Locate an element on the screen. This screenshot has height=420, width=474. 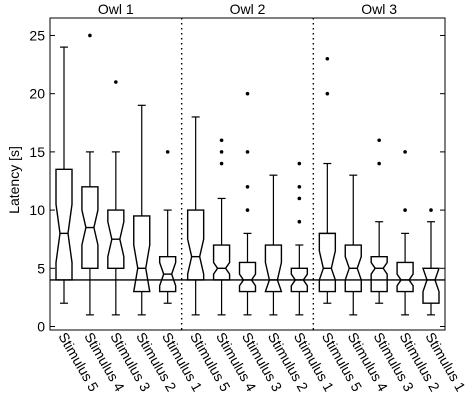
y-tick-label: 10 is located at coordinates (37, 210).